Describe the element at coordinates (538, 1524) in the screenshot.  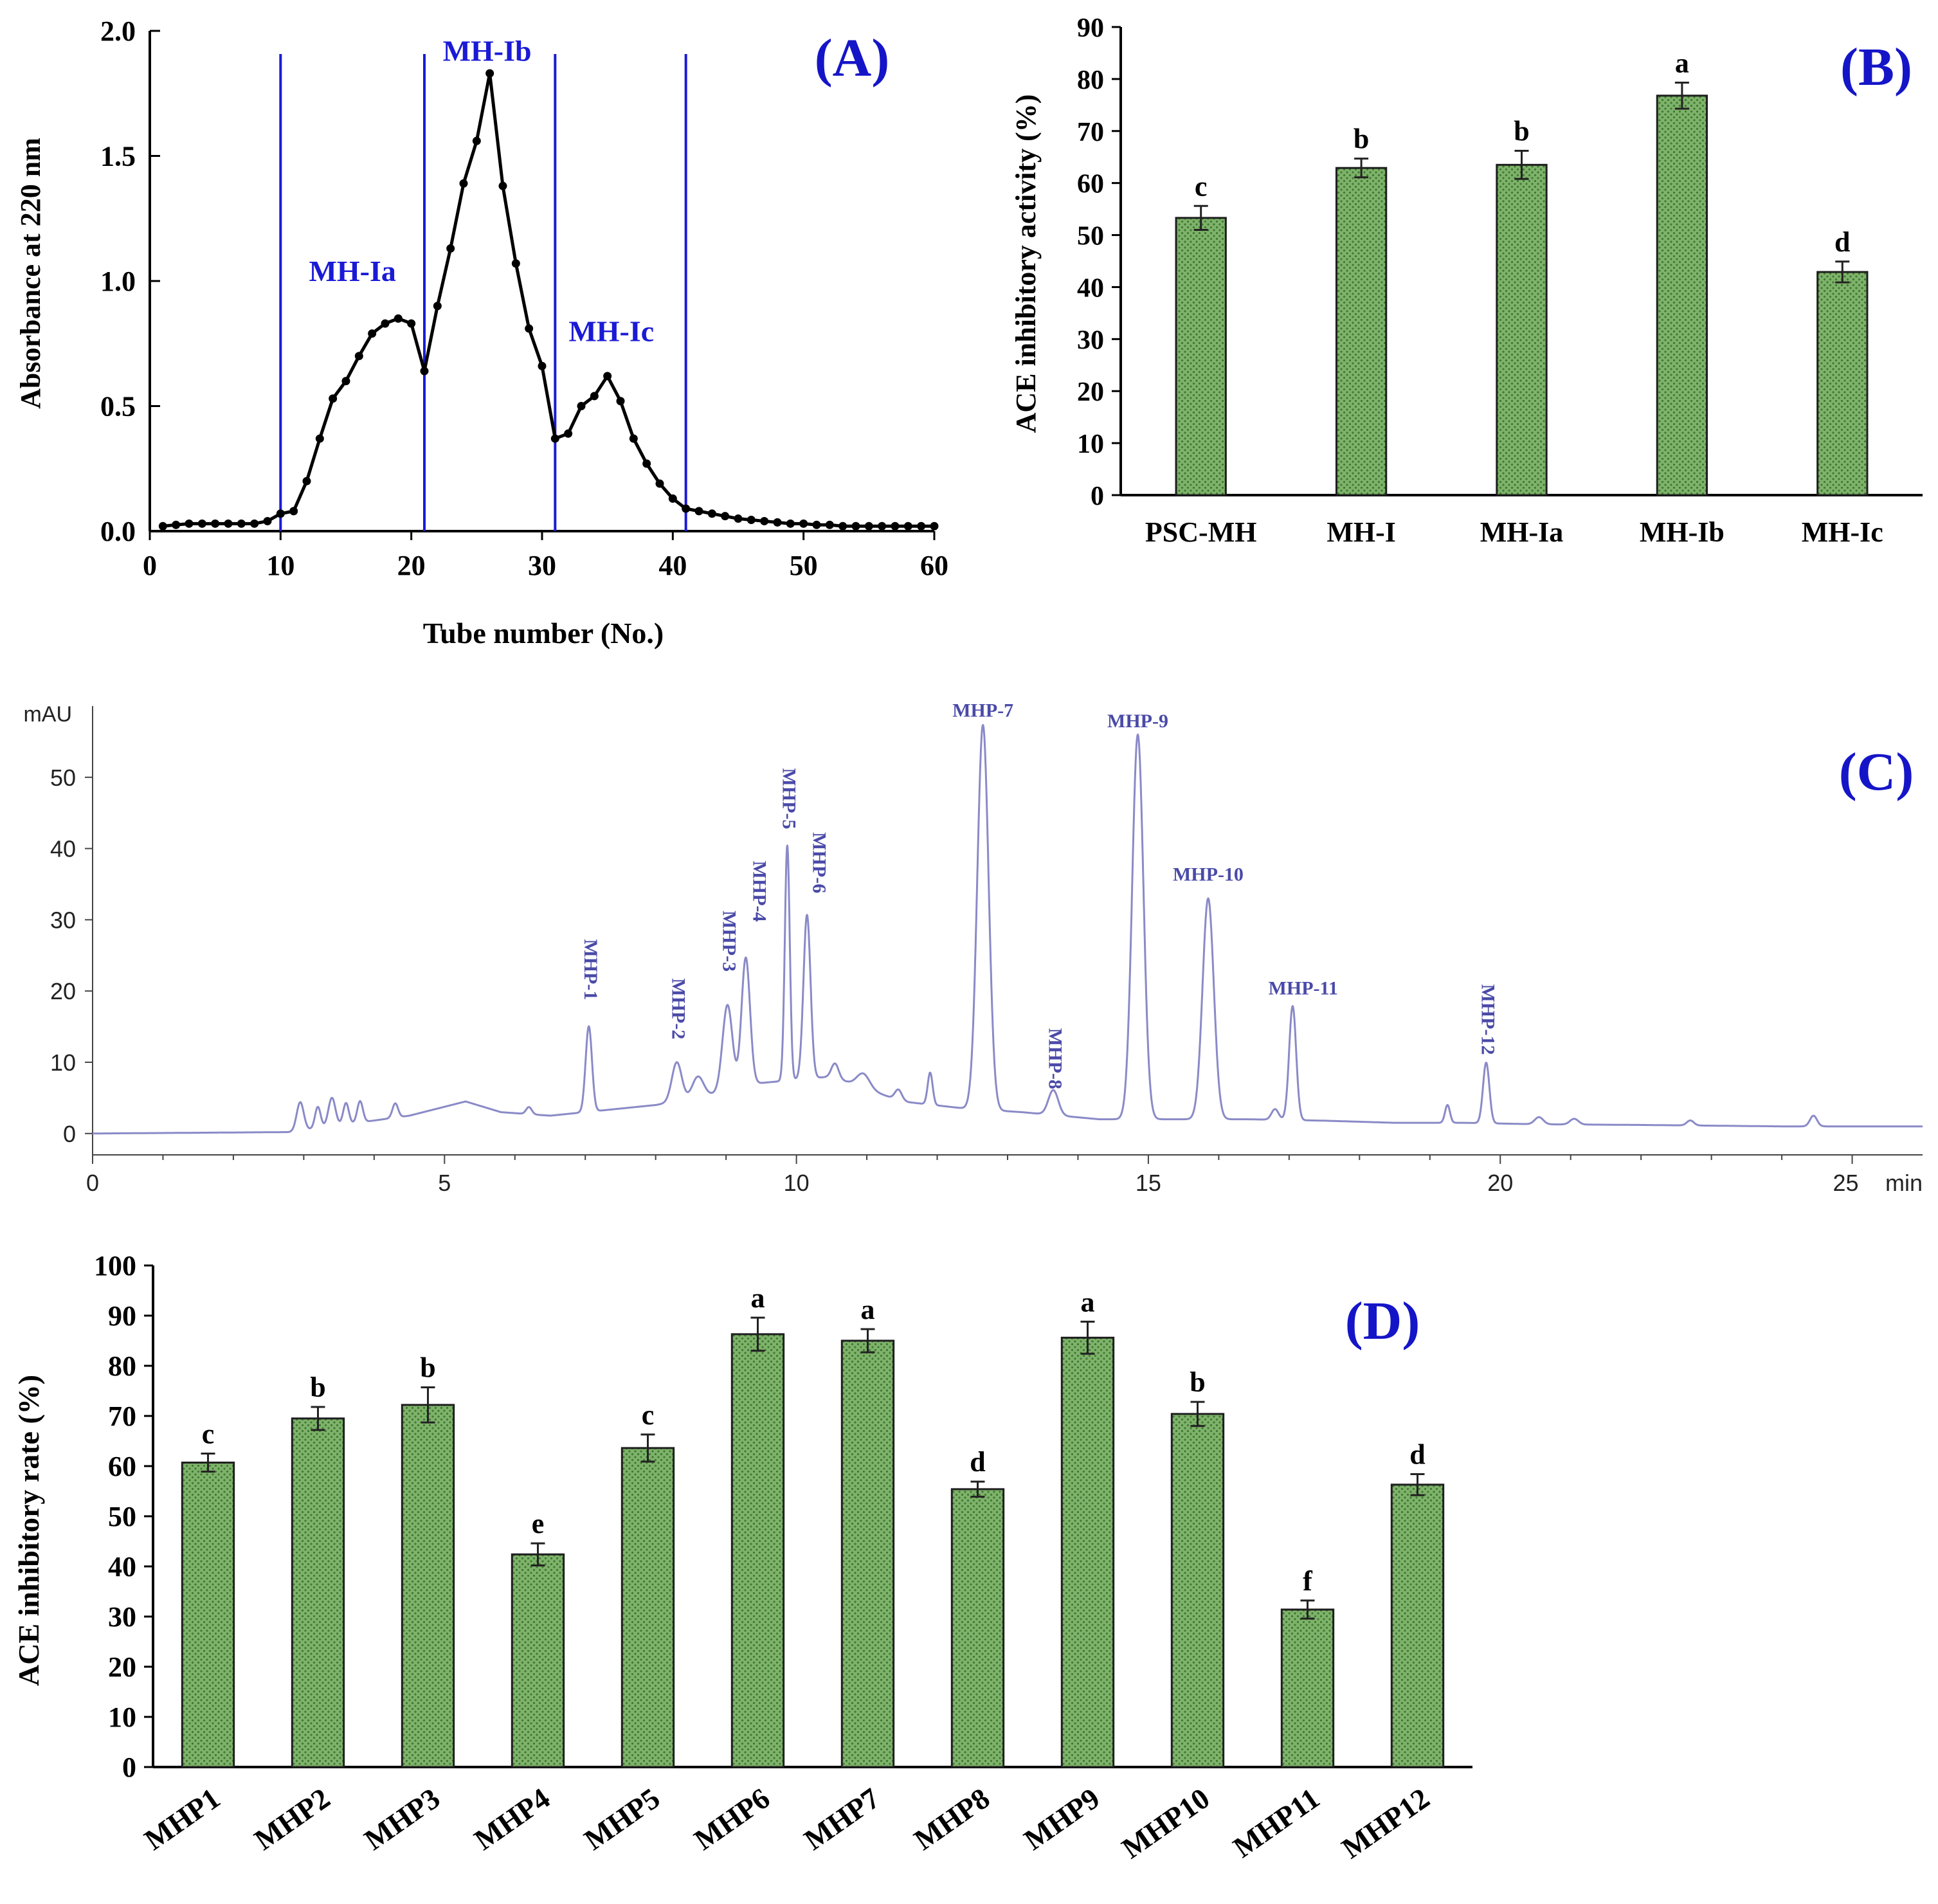
I see `d-plot-significance-letter: e` at that location.